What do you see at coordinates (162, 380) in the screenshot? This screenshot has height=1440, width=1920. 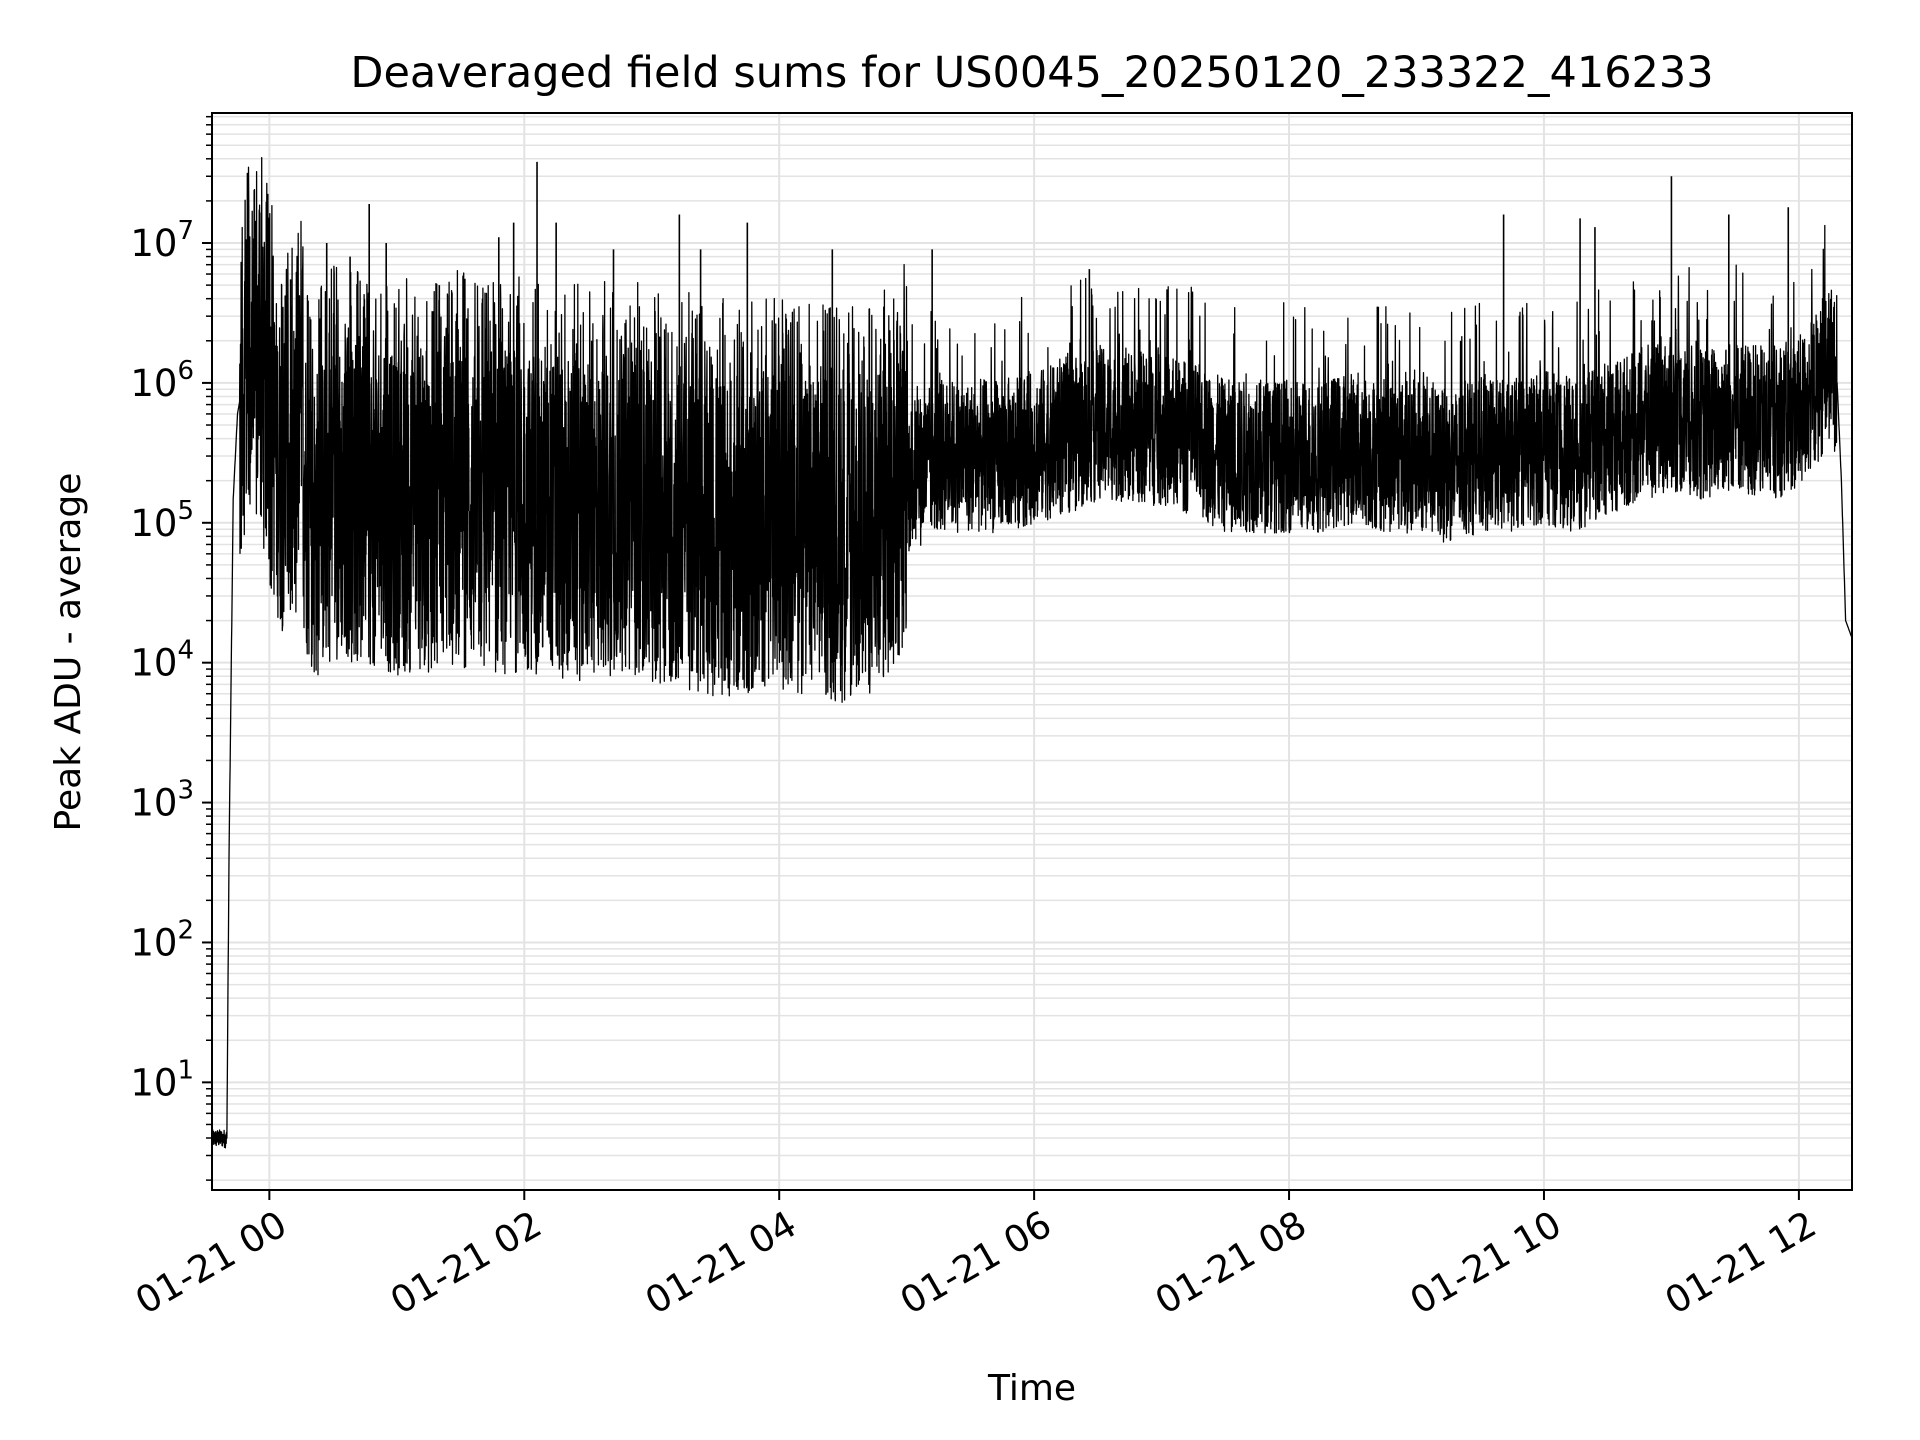 I see `y-tick-label: 10⁶` at bounding box center [162, 380].